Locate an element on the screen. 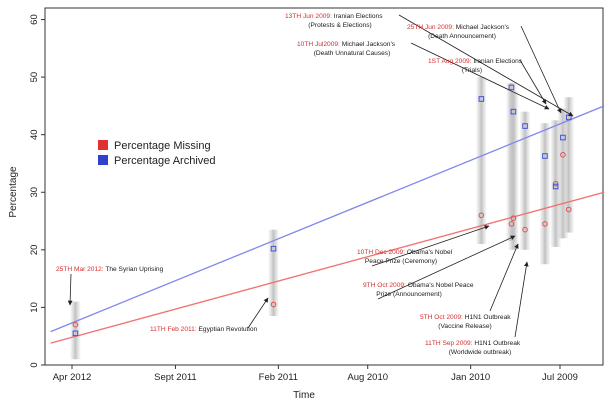 This screenshot has height=405, width=616. annotation-date: 10TH Dec 2009: is located at coordinates (382, 252).